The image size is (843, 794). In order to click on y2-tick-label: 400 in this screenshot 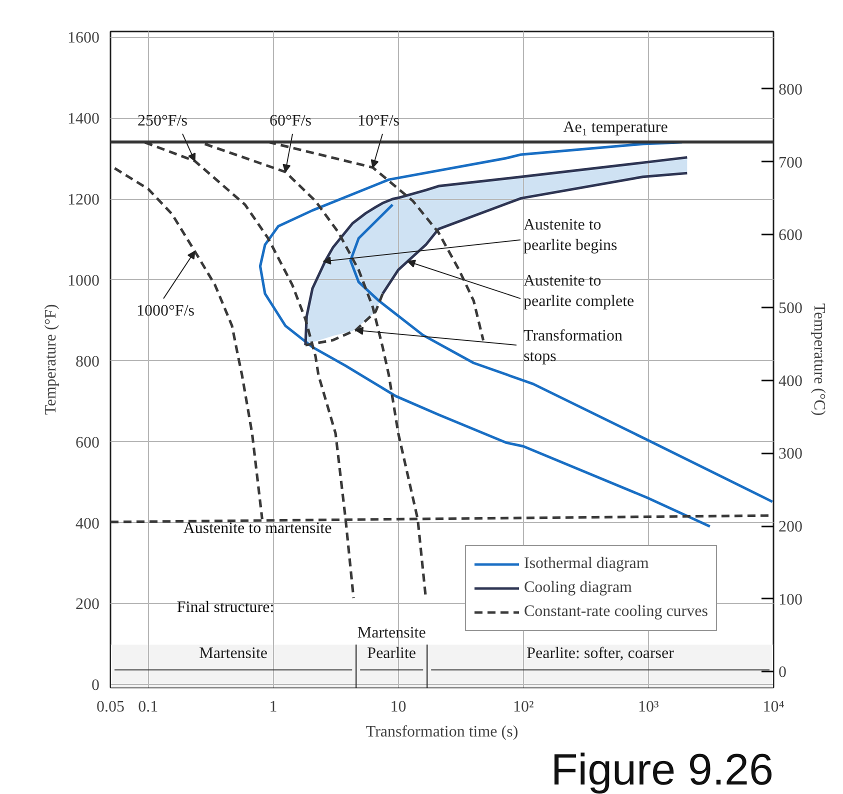, I will do `click(790, 381)`.